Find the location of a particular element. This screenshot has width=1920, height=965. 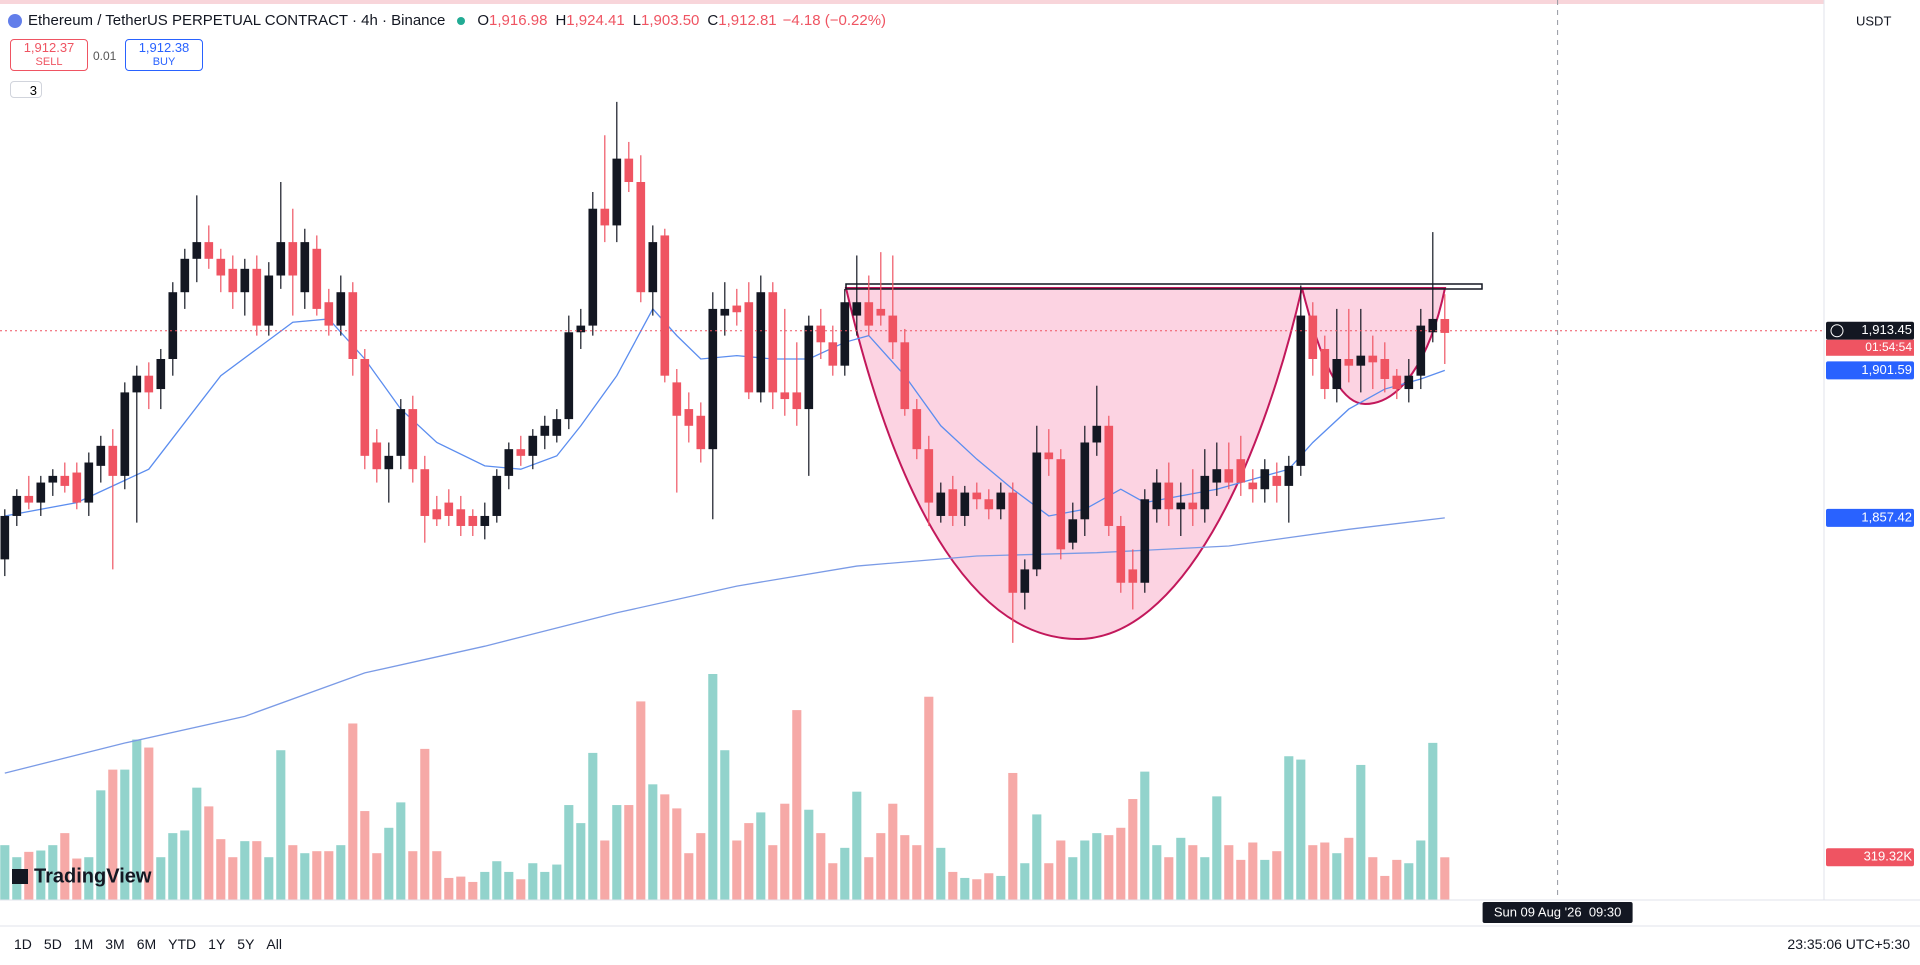

cup-drawing is located at coordinates (1163, 462).